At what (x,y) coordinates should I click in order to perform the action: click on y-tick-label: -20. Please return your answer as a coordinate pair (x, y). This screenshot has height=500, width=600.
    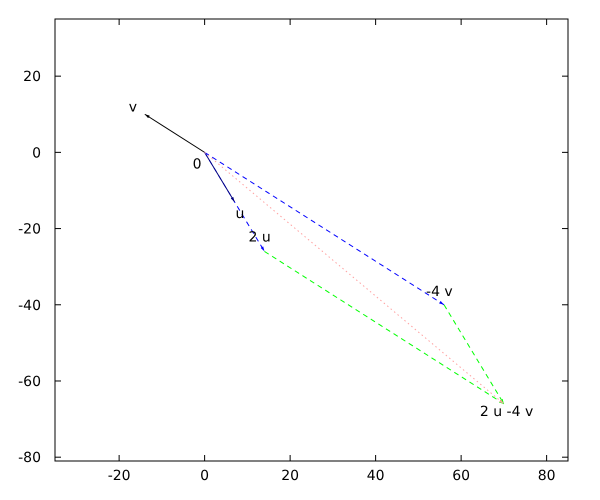
    Looking at the image, I should click on (29, 230).